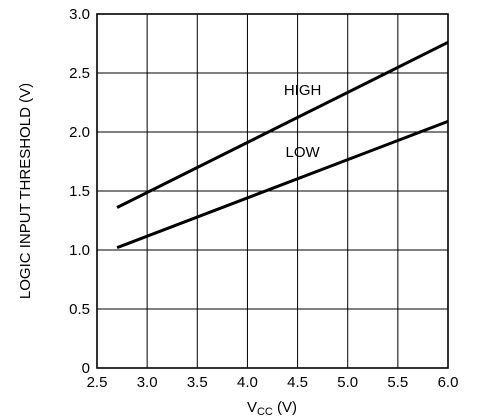 This screenshot has width=478, height=417. What do you see at coordinates (448, 382) in the screenshot?
I see `x-tick-label: 6.0` at bounding box center [448, 382].